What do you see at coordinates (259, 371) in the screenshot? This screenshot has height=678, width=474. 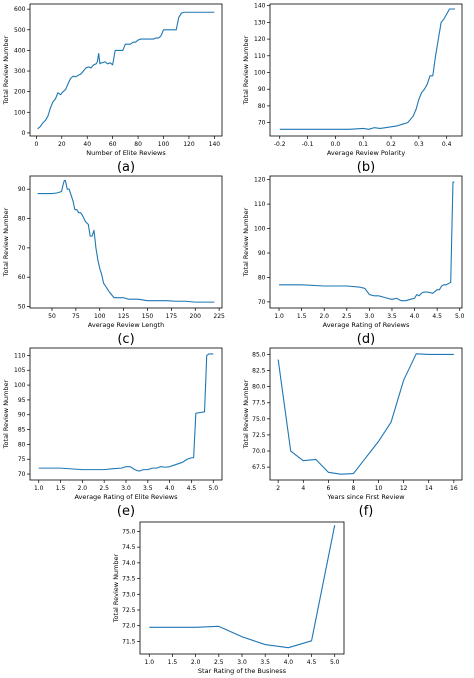 I see `y-tick-label: 82.5` at bounding box center [259, 371].